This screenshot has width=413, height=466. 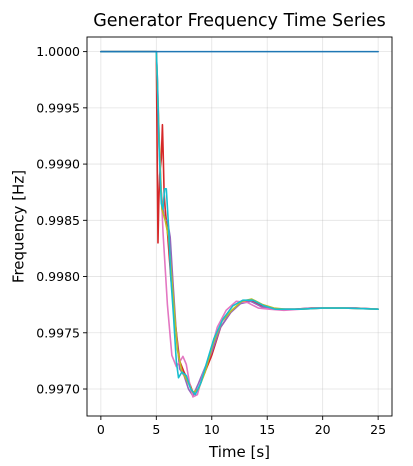 What do you see at coordinates (58, 276) in the screenshot?
I see `y-tick-label: 0.9980` at bounding box center [58, 276].